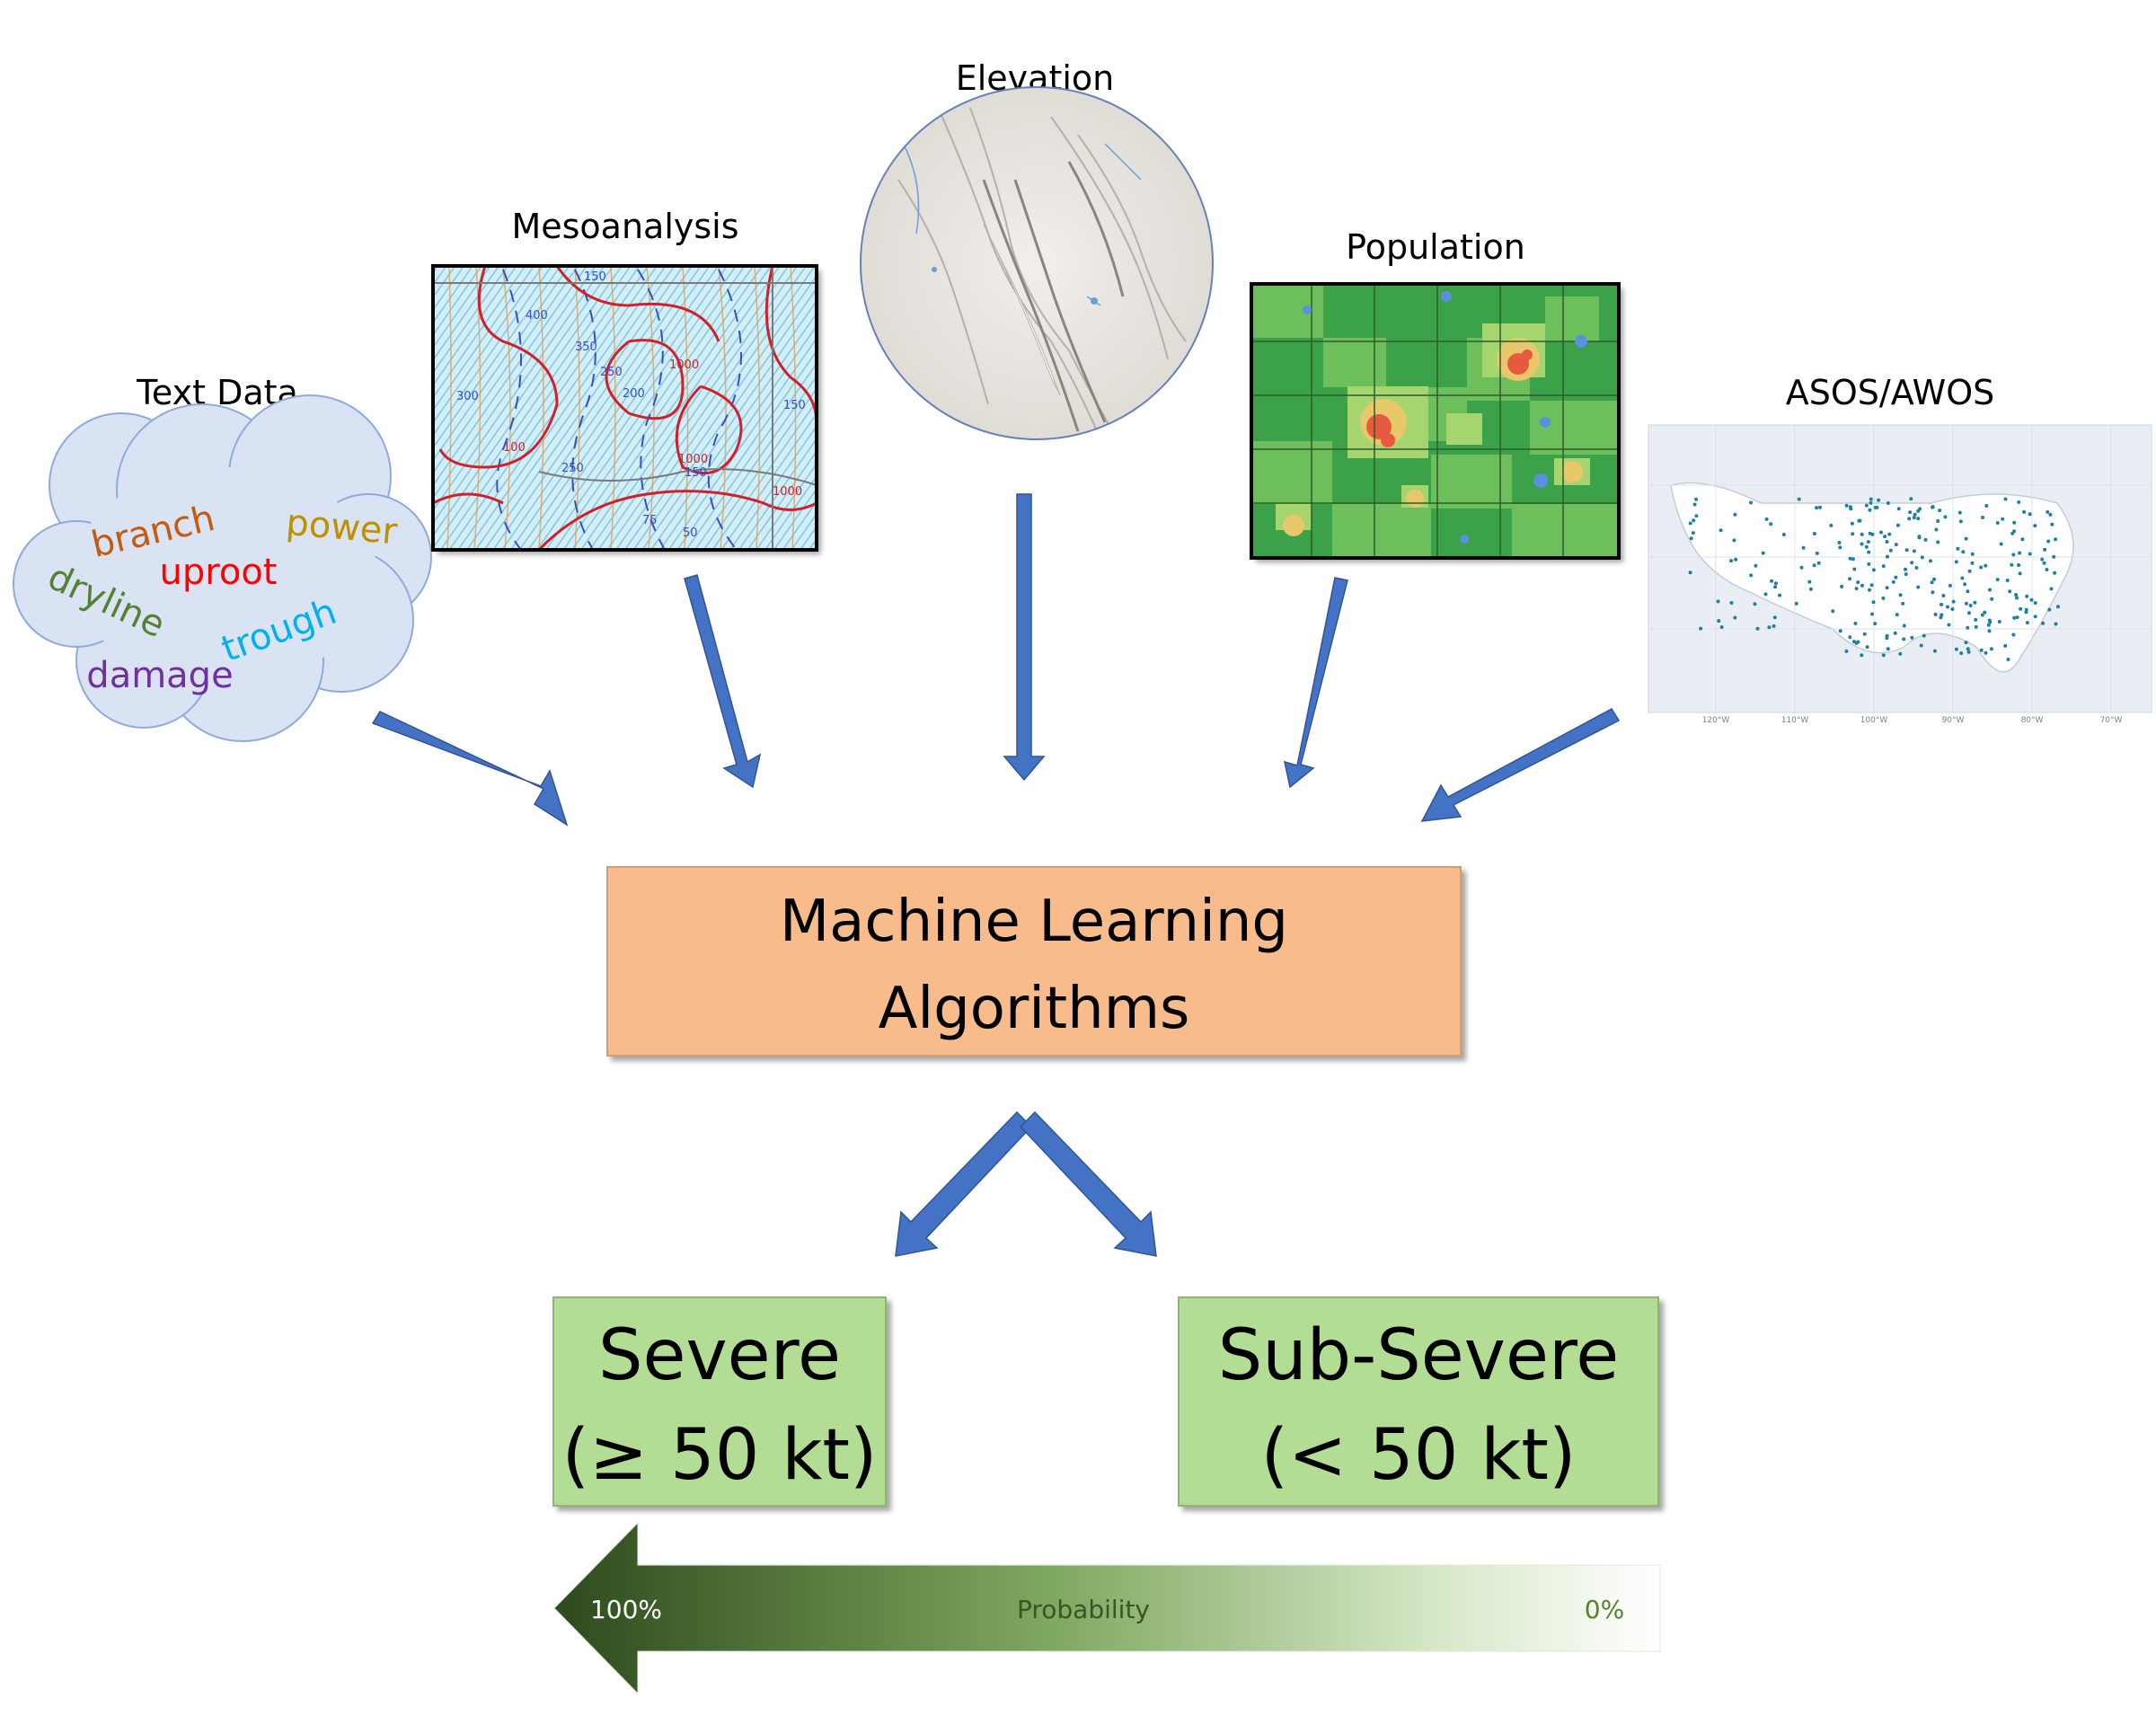 This screenshot has width=2156, height=1725. I want to click on contour-label: 150, so click(696, 473).